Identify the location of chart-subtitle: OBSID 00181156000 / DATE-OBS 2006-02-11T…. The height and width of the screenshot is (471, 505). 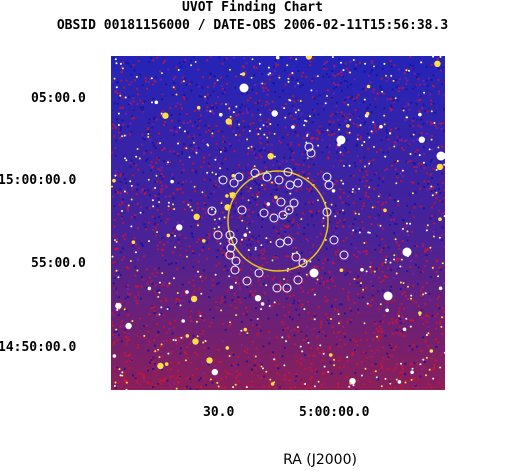
(252, 25).